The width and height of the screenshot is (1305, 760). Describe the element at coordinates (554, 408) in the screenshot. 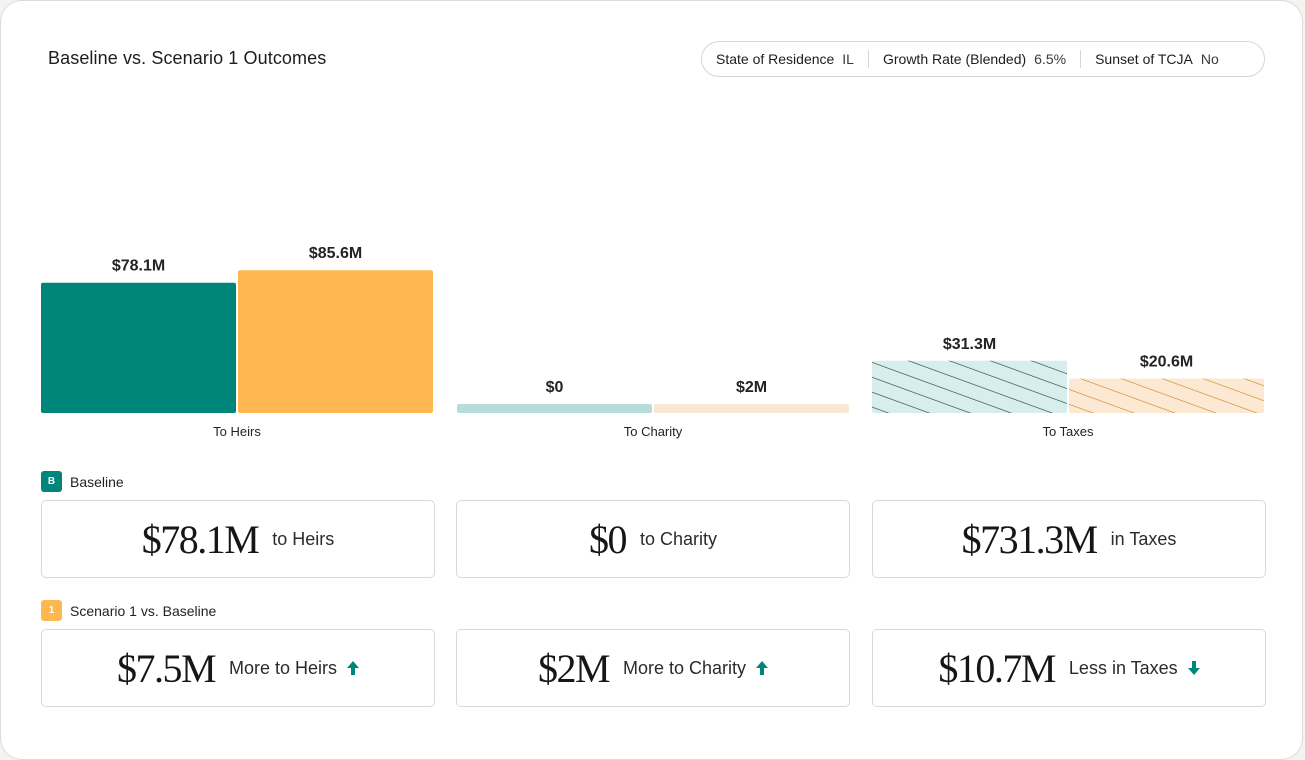

I see `bar-baseline-charity` at that location.